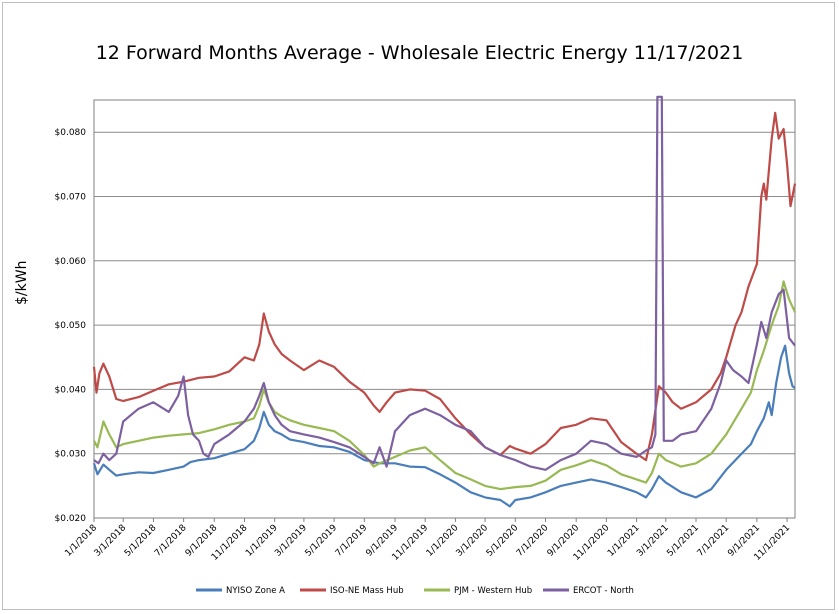 This screenshot has height=614, width=839. Describe the element at coordinates (71, 390) in the screenshot. I see `y-tick-label: $0.040` at that location.